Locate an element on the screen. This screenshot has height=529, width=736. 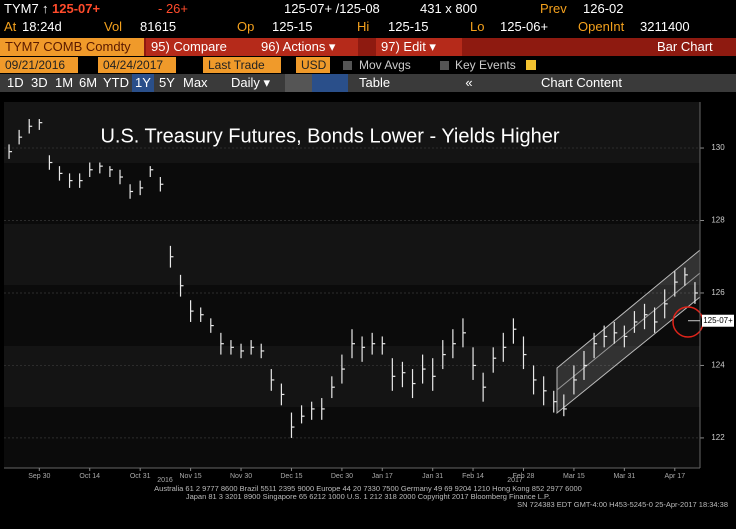
x-tick-label: Mar 15 is located at coordinates (574, 476).